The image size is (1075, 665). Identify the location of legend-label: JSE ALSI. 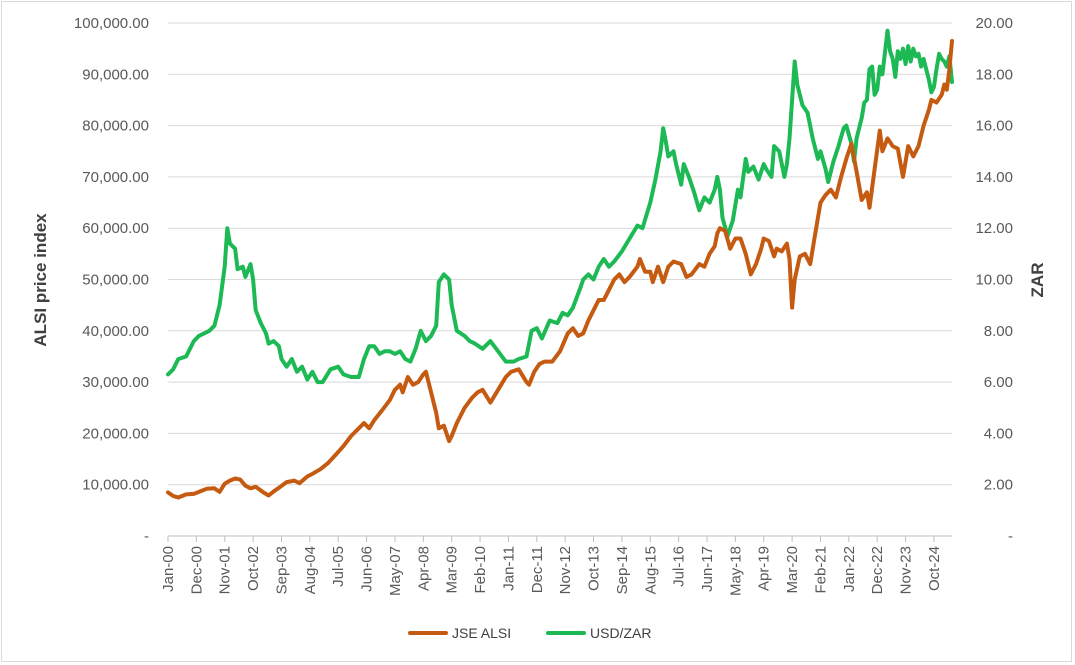
(481, 633).